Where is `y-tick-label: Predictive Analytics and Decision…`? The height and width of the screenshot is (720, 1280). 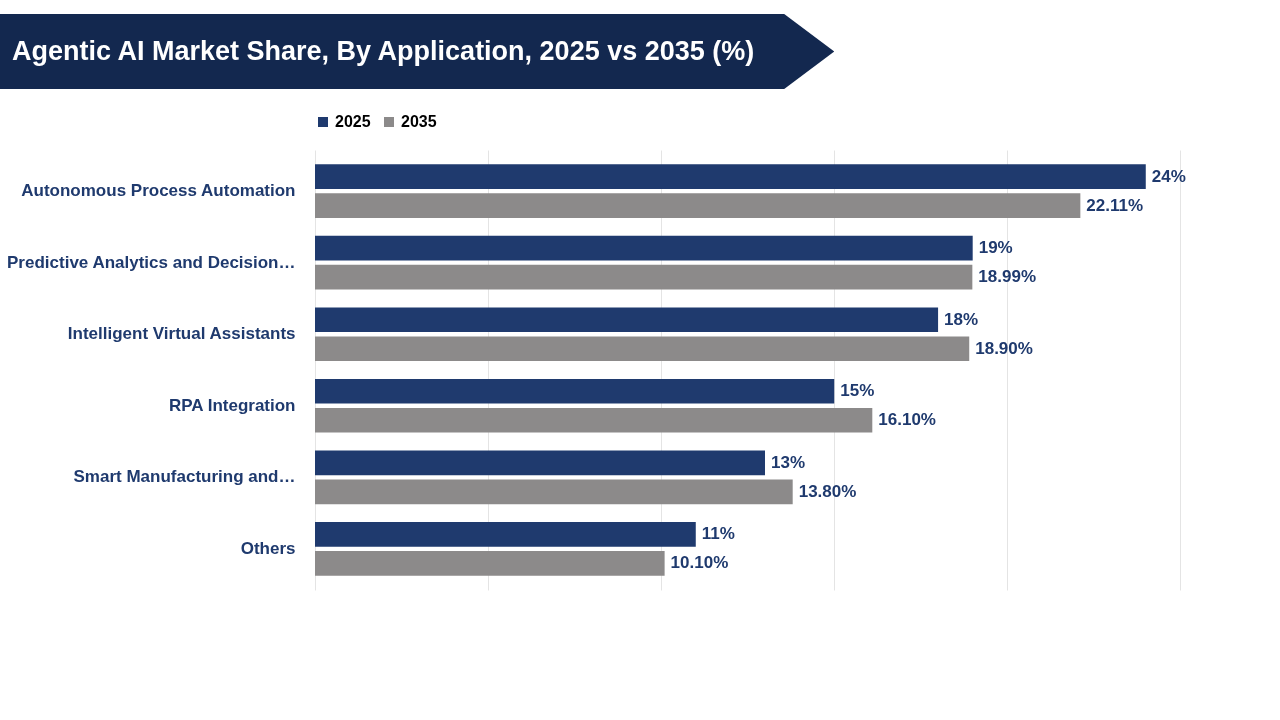
y-tick-label: Predictive Analytics and Decision… is located at coordinates (151, 262).